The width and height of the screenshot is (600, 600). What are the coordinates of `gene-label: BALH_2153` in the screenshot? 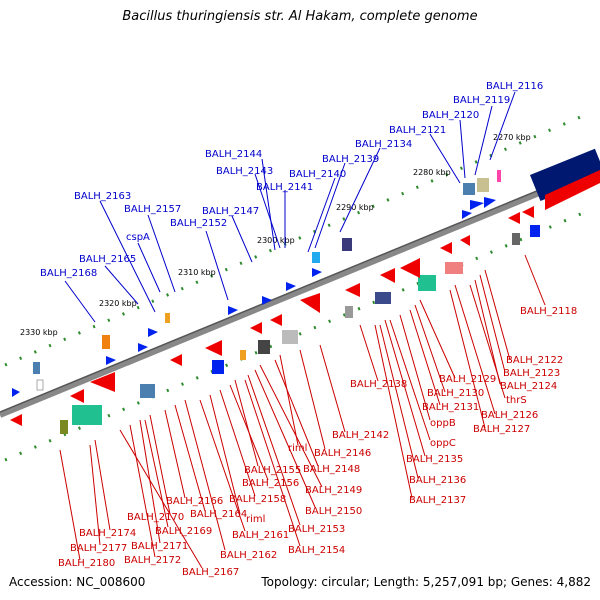 It's located at (316, 529).